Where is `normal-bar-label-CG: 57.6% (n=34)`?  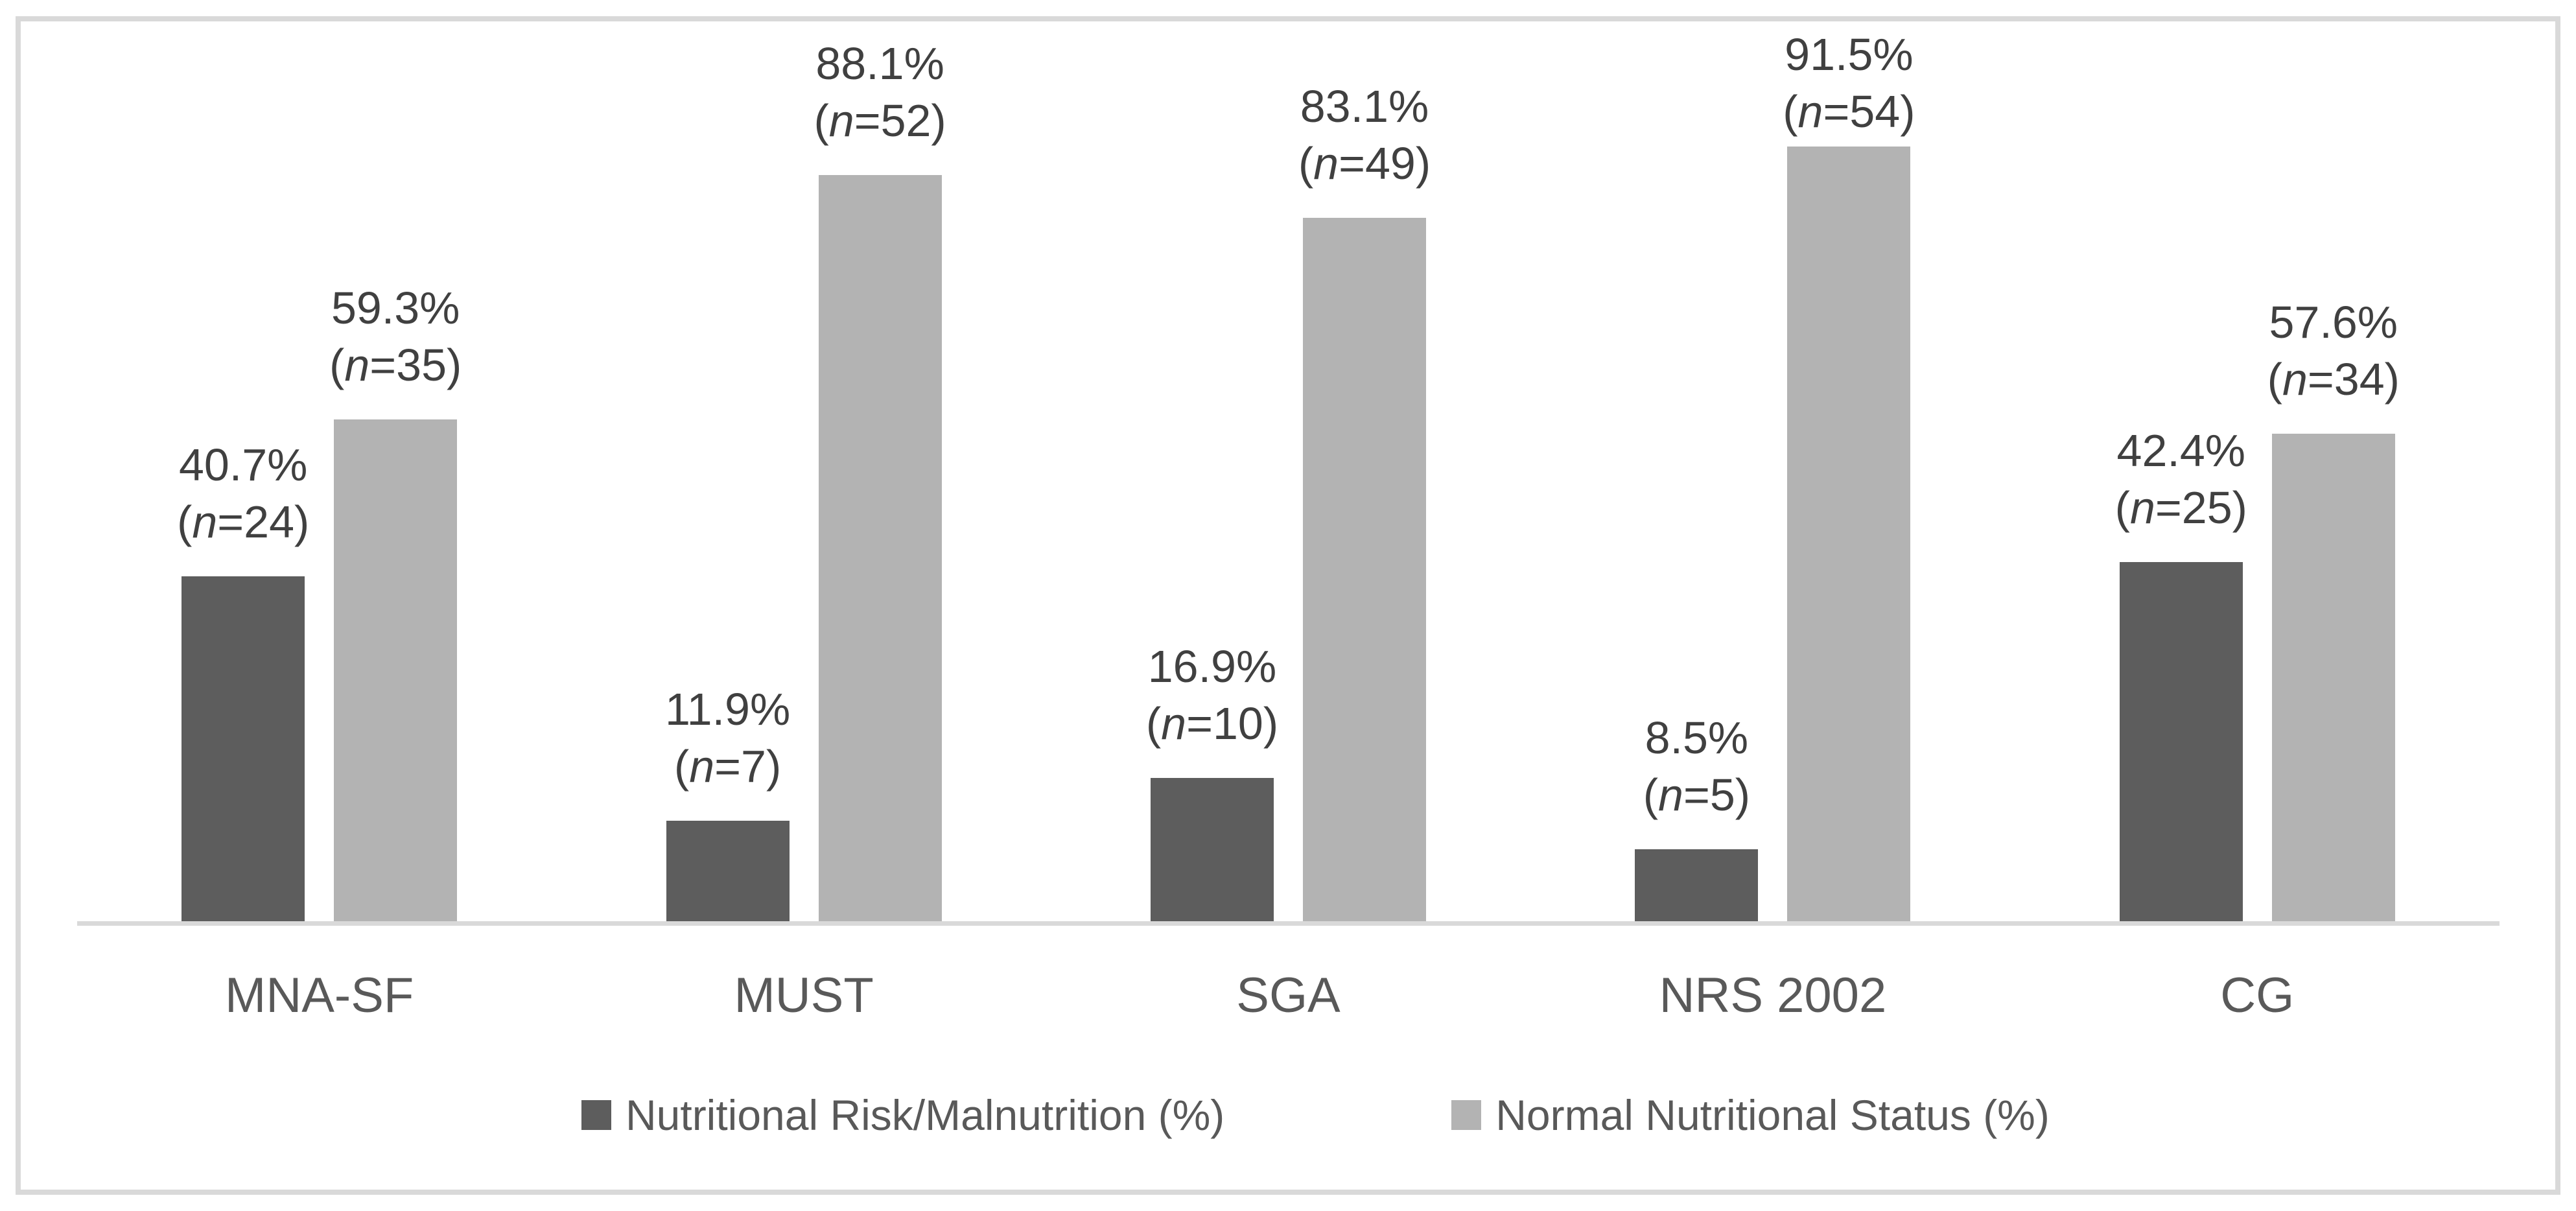 normal-bar-label-CG: 57.6% (n=34) is located at coordinates (2333, 351).